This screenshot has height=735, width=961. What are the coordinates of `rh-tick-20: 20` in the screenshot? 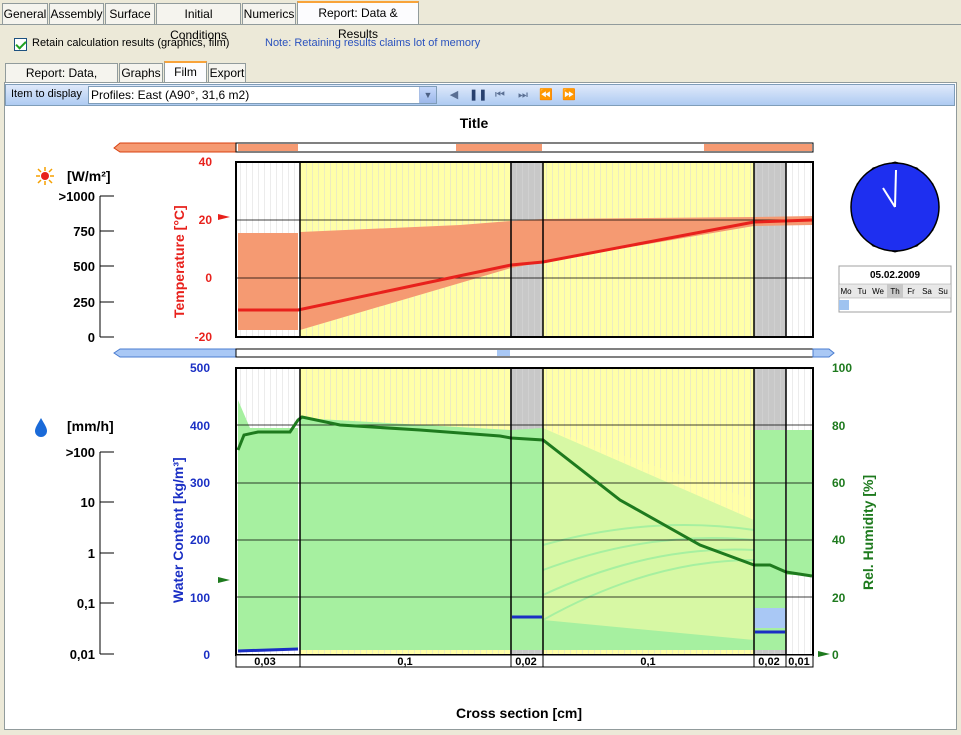 It's located at (839, 598).